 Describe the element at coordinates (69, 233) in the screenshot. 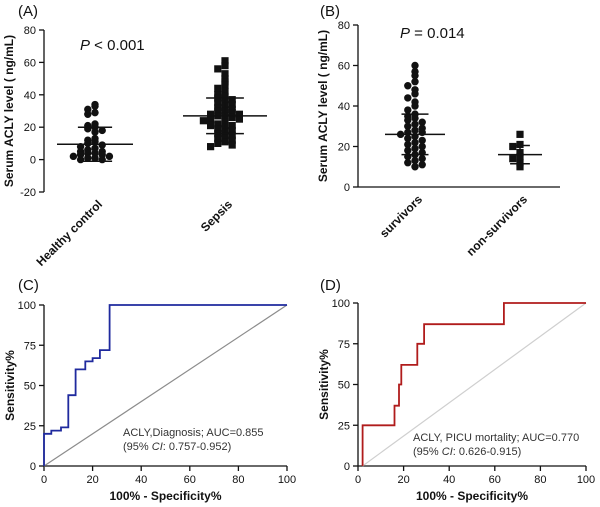

I see `x-category-label: Healthy control` at that location.